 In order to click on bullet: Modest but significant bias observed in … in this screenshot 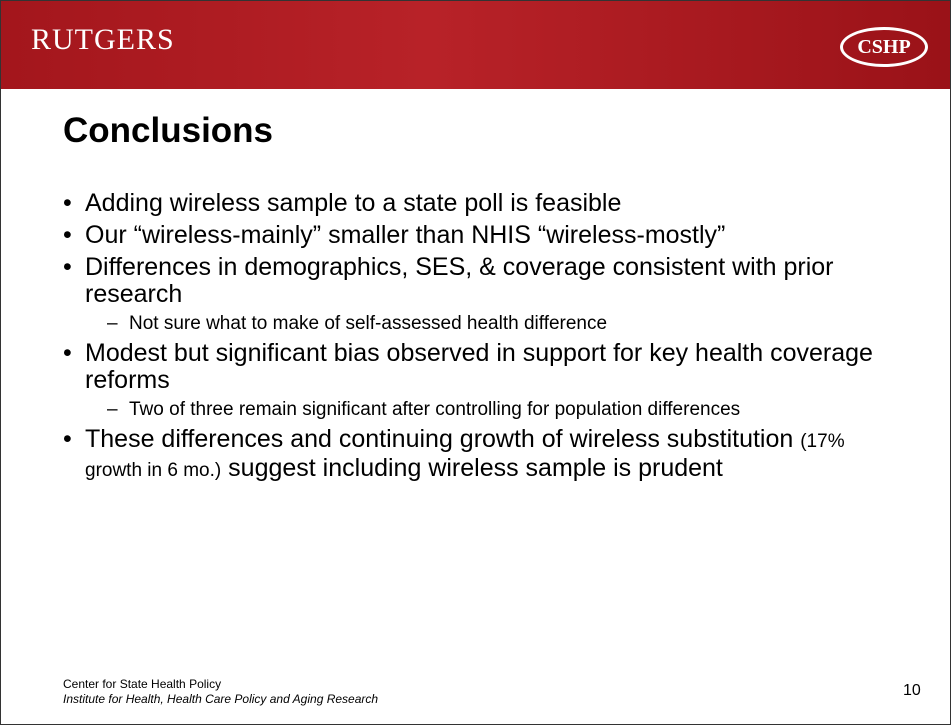, I will do `click(478, 380)`.